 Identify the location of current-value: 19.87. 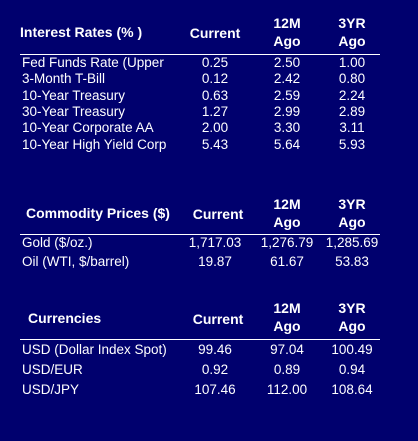
(215, 261).